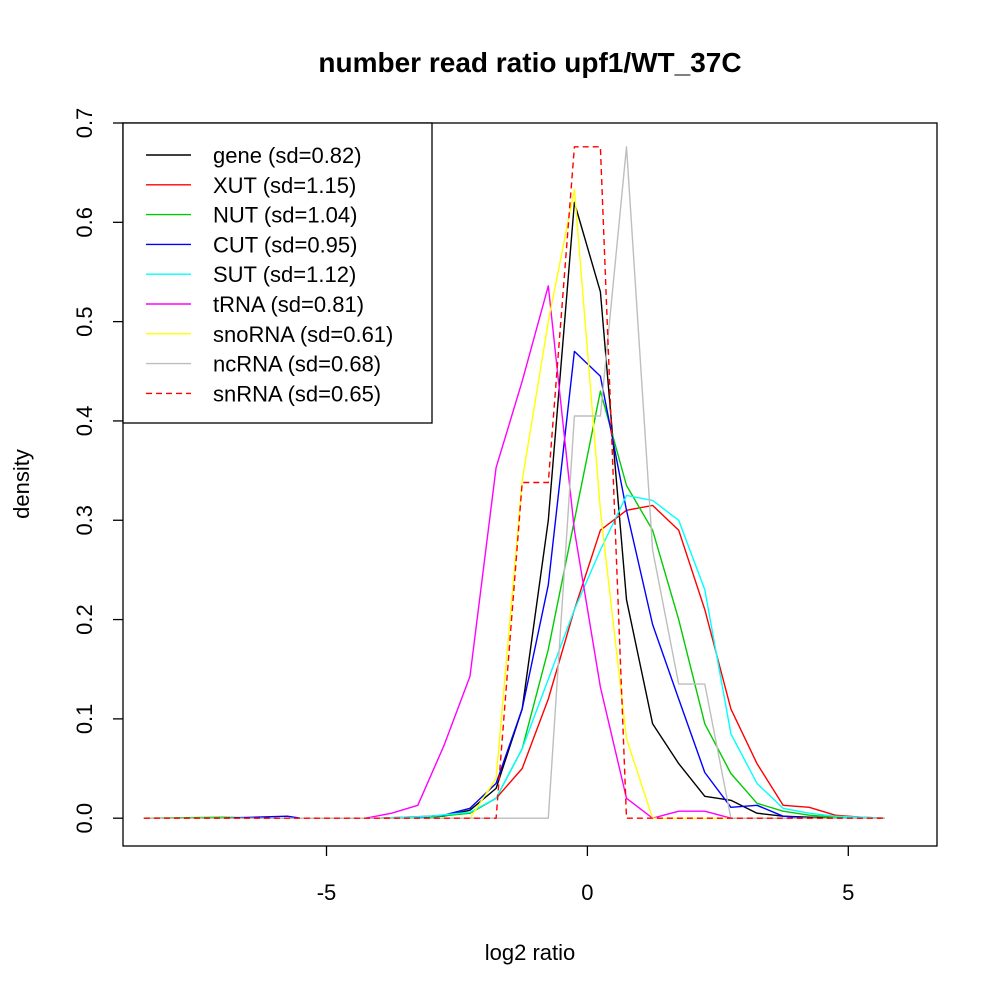  I want to click on x-tick-label-1: 0, so click(587, 892).